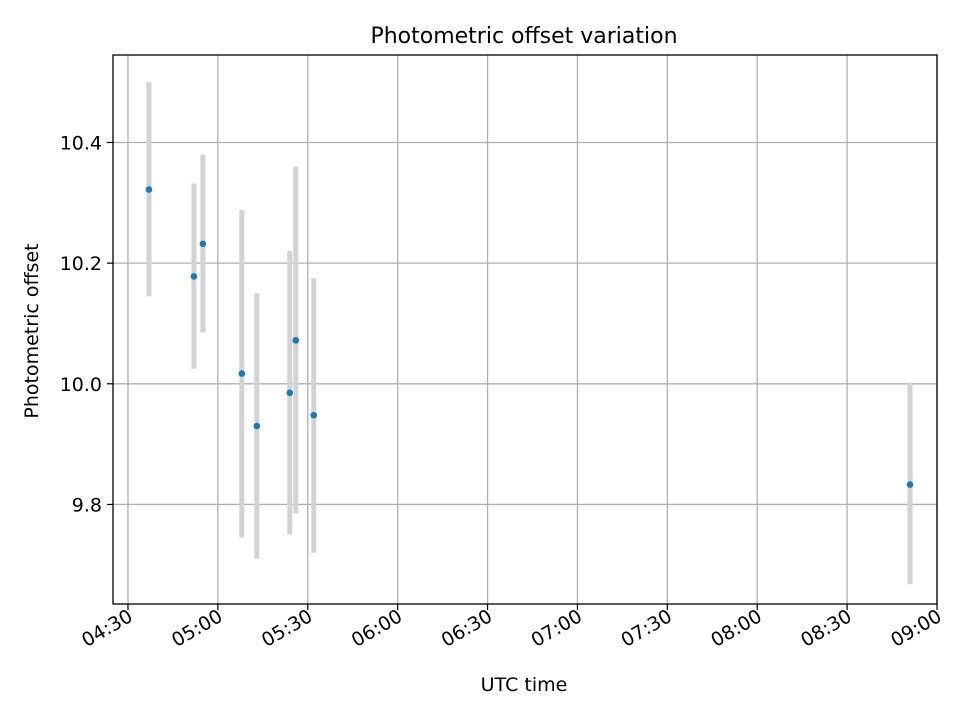 The image size is (960, 720). I want to click on x-tick-label-5: 07:00, so click(557, 628).